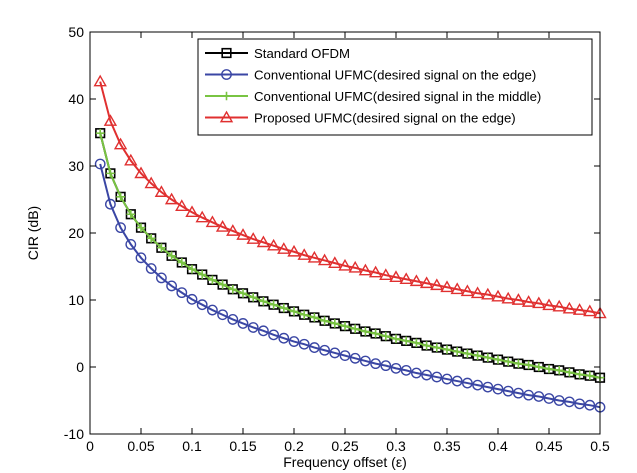  I want to click on y-tick-label: -10, so click(74, 434).